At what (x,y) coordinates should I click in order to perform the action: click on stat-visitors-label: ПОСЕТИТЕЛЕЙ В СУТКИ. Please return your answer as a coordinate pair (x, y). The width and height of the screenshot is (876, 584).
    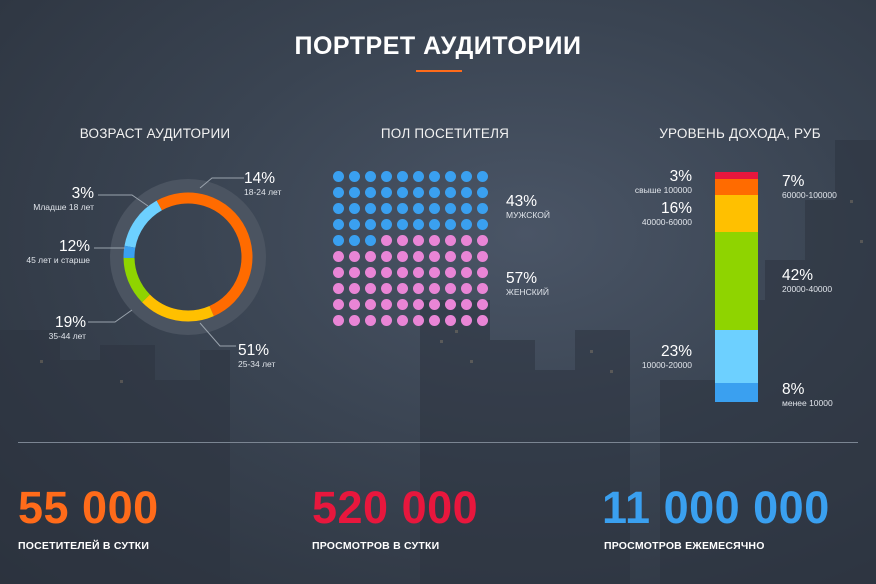
    Looking at the image, I should click on (84, 546).